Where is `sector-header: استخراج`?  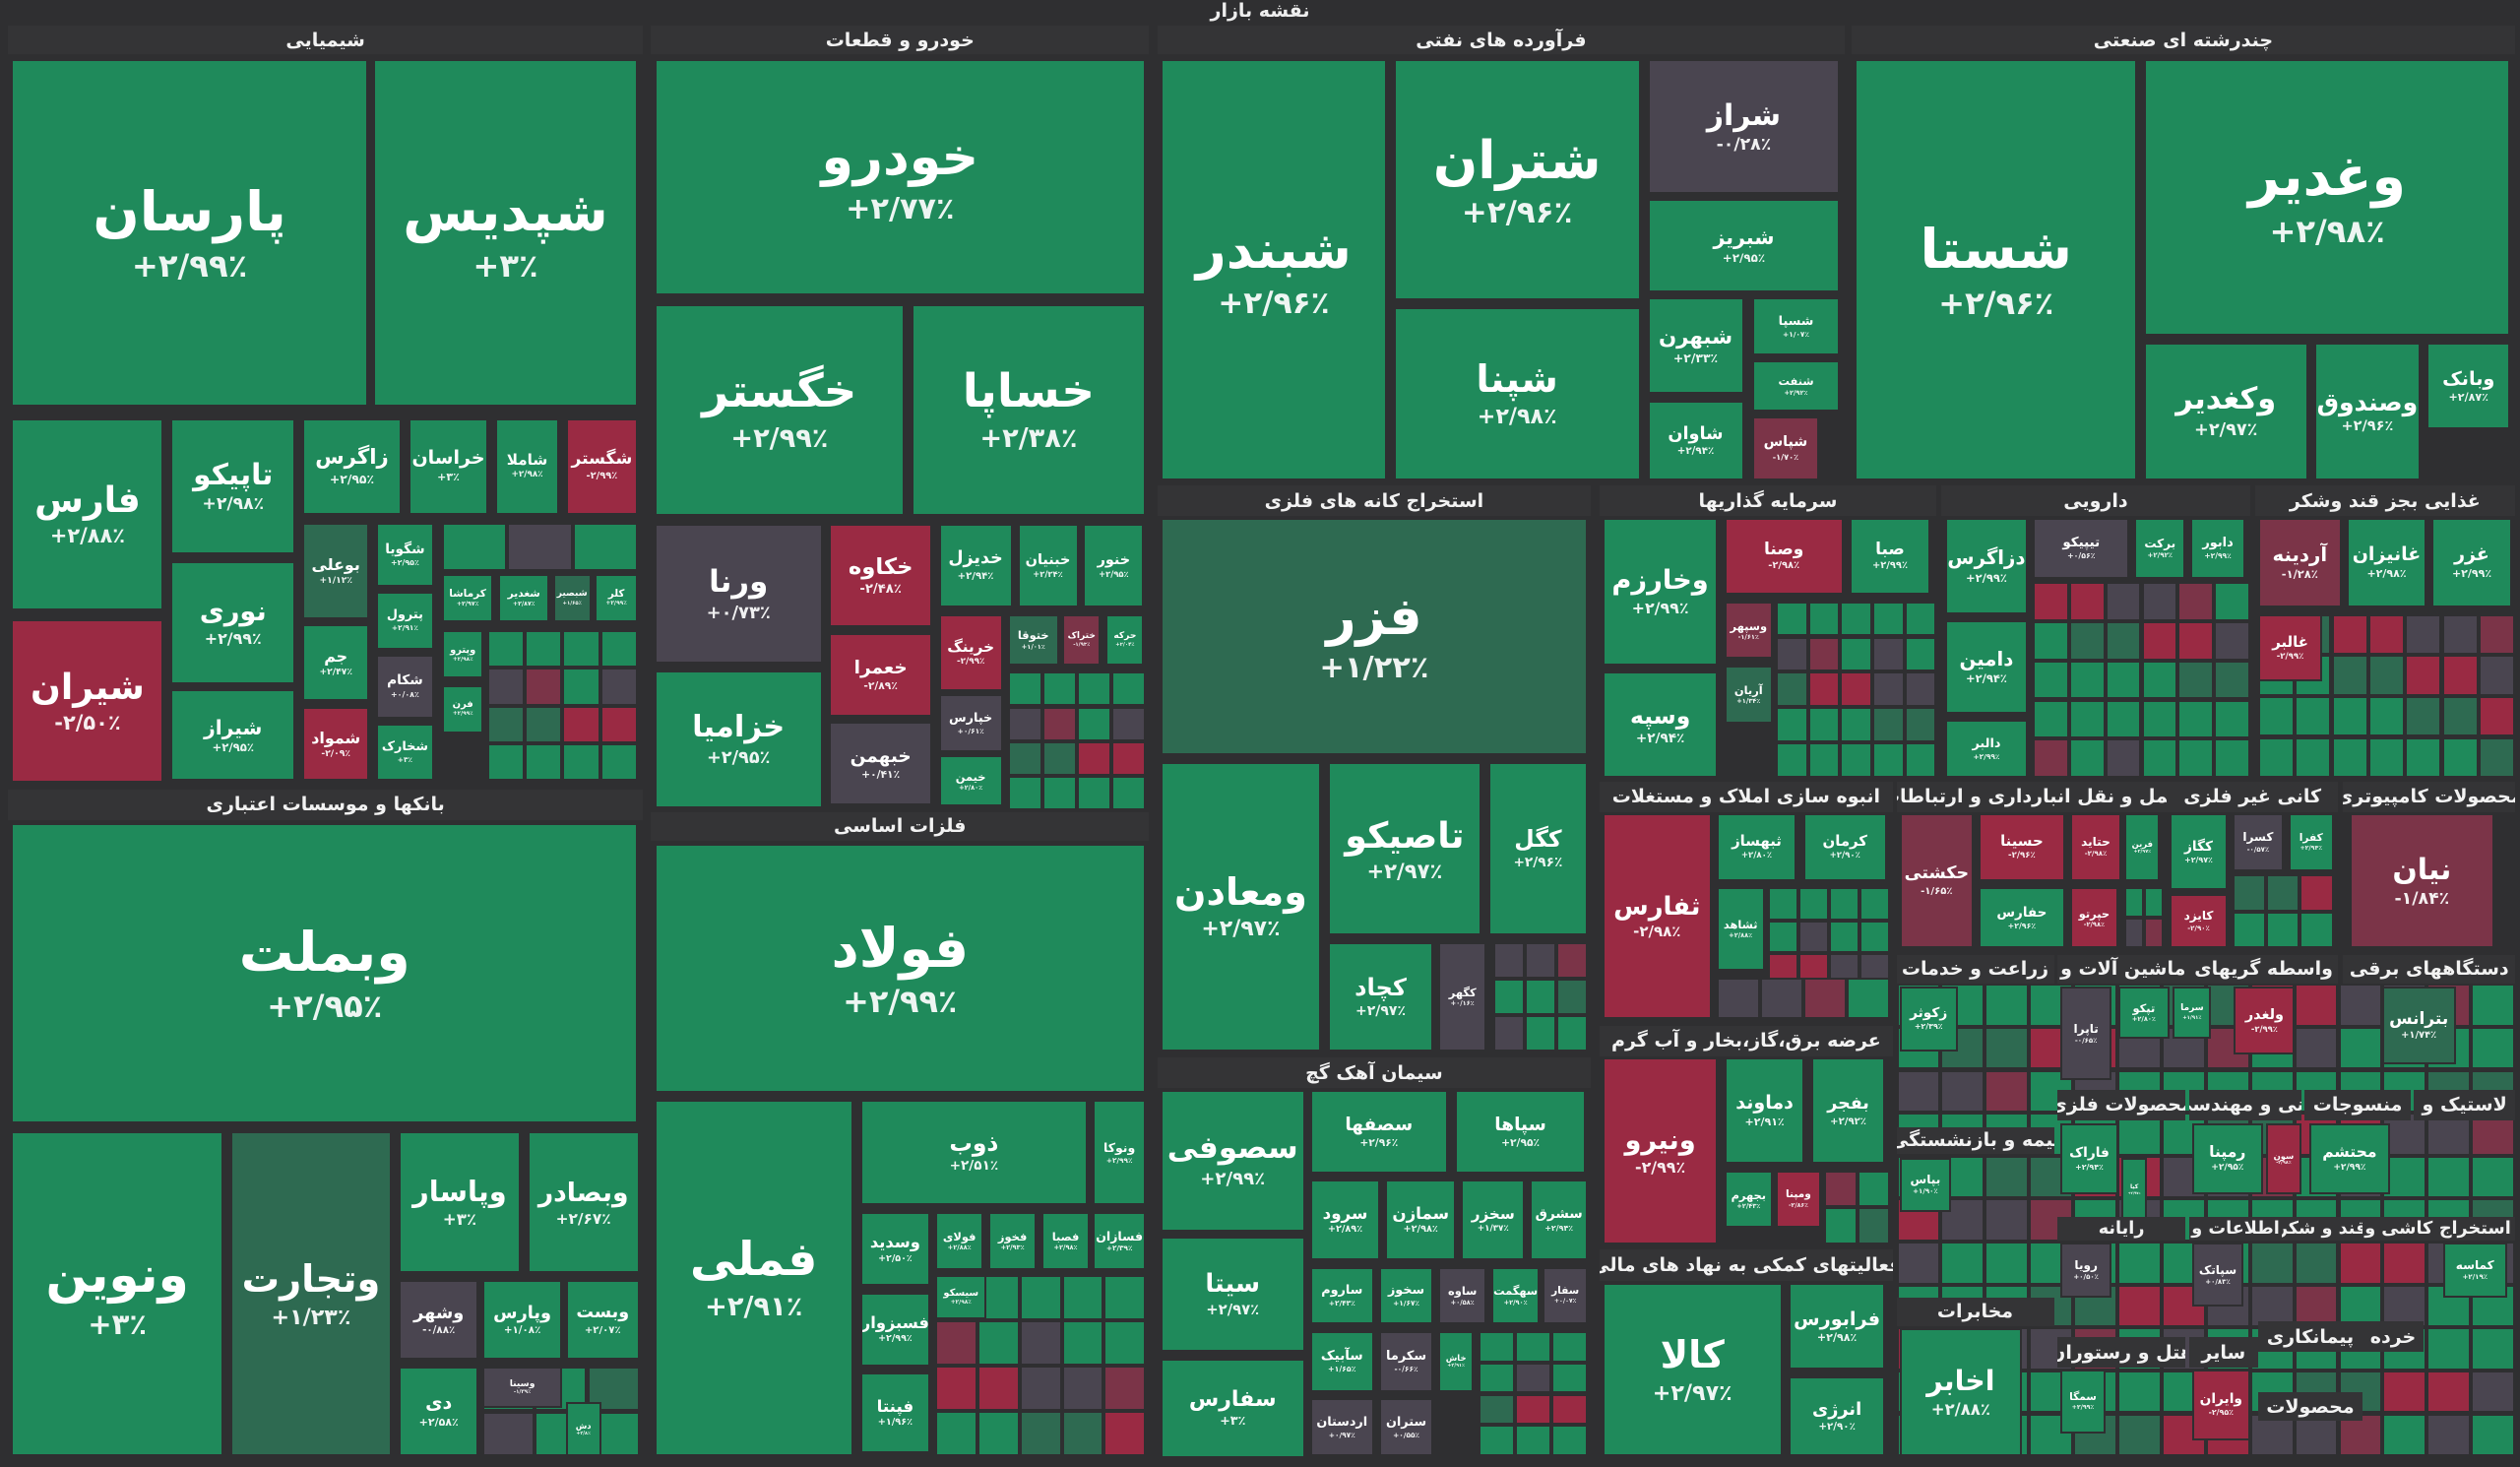
sector-header: استخراج is located at coordinates (2475, 1229).